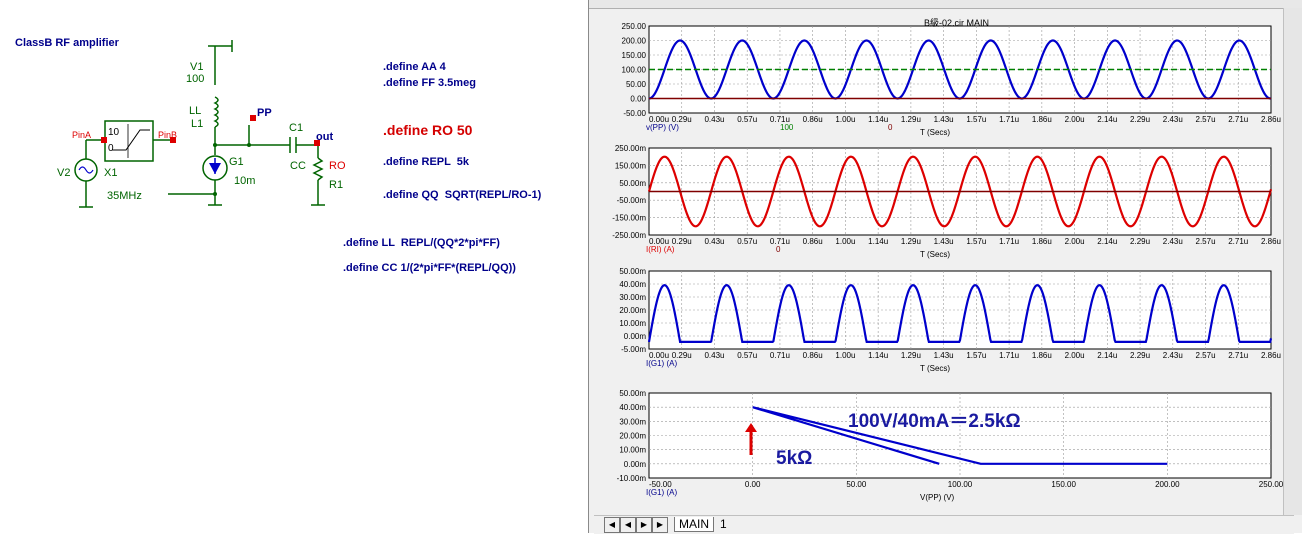 This screenshot has height=538, width=1302. I want to click on x-tick-1-7: 1.14u, so click(878, 241).